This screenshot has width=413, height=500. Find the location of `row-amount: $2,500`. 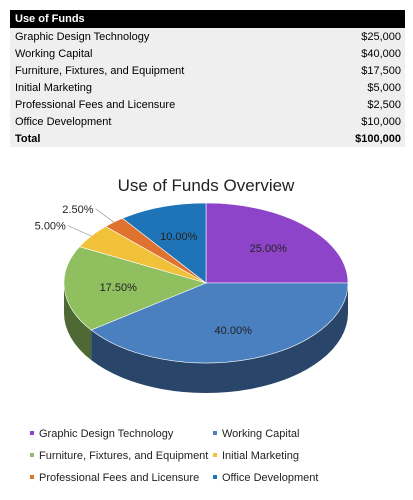

row-amount: $2,500 is located at coordinates (384, 104).